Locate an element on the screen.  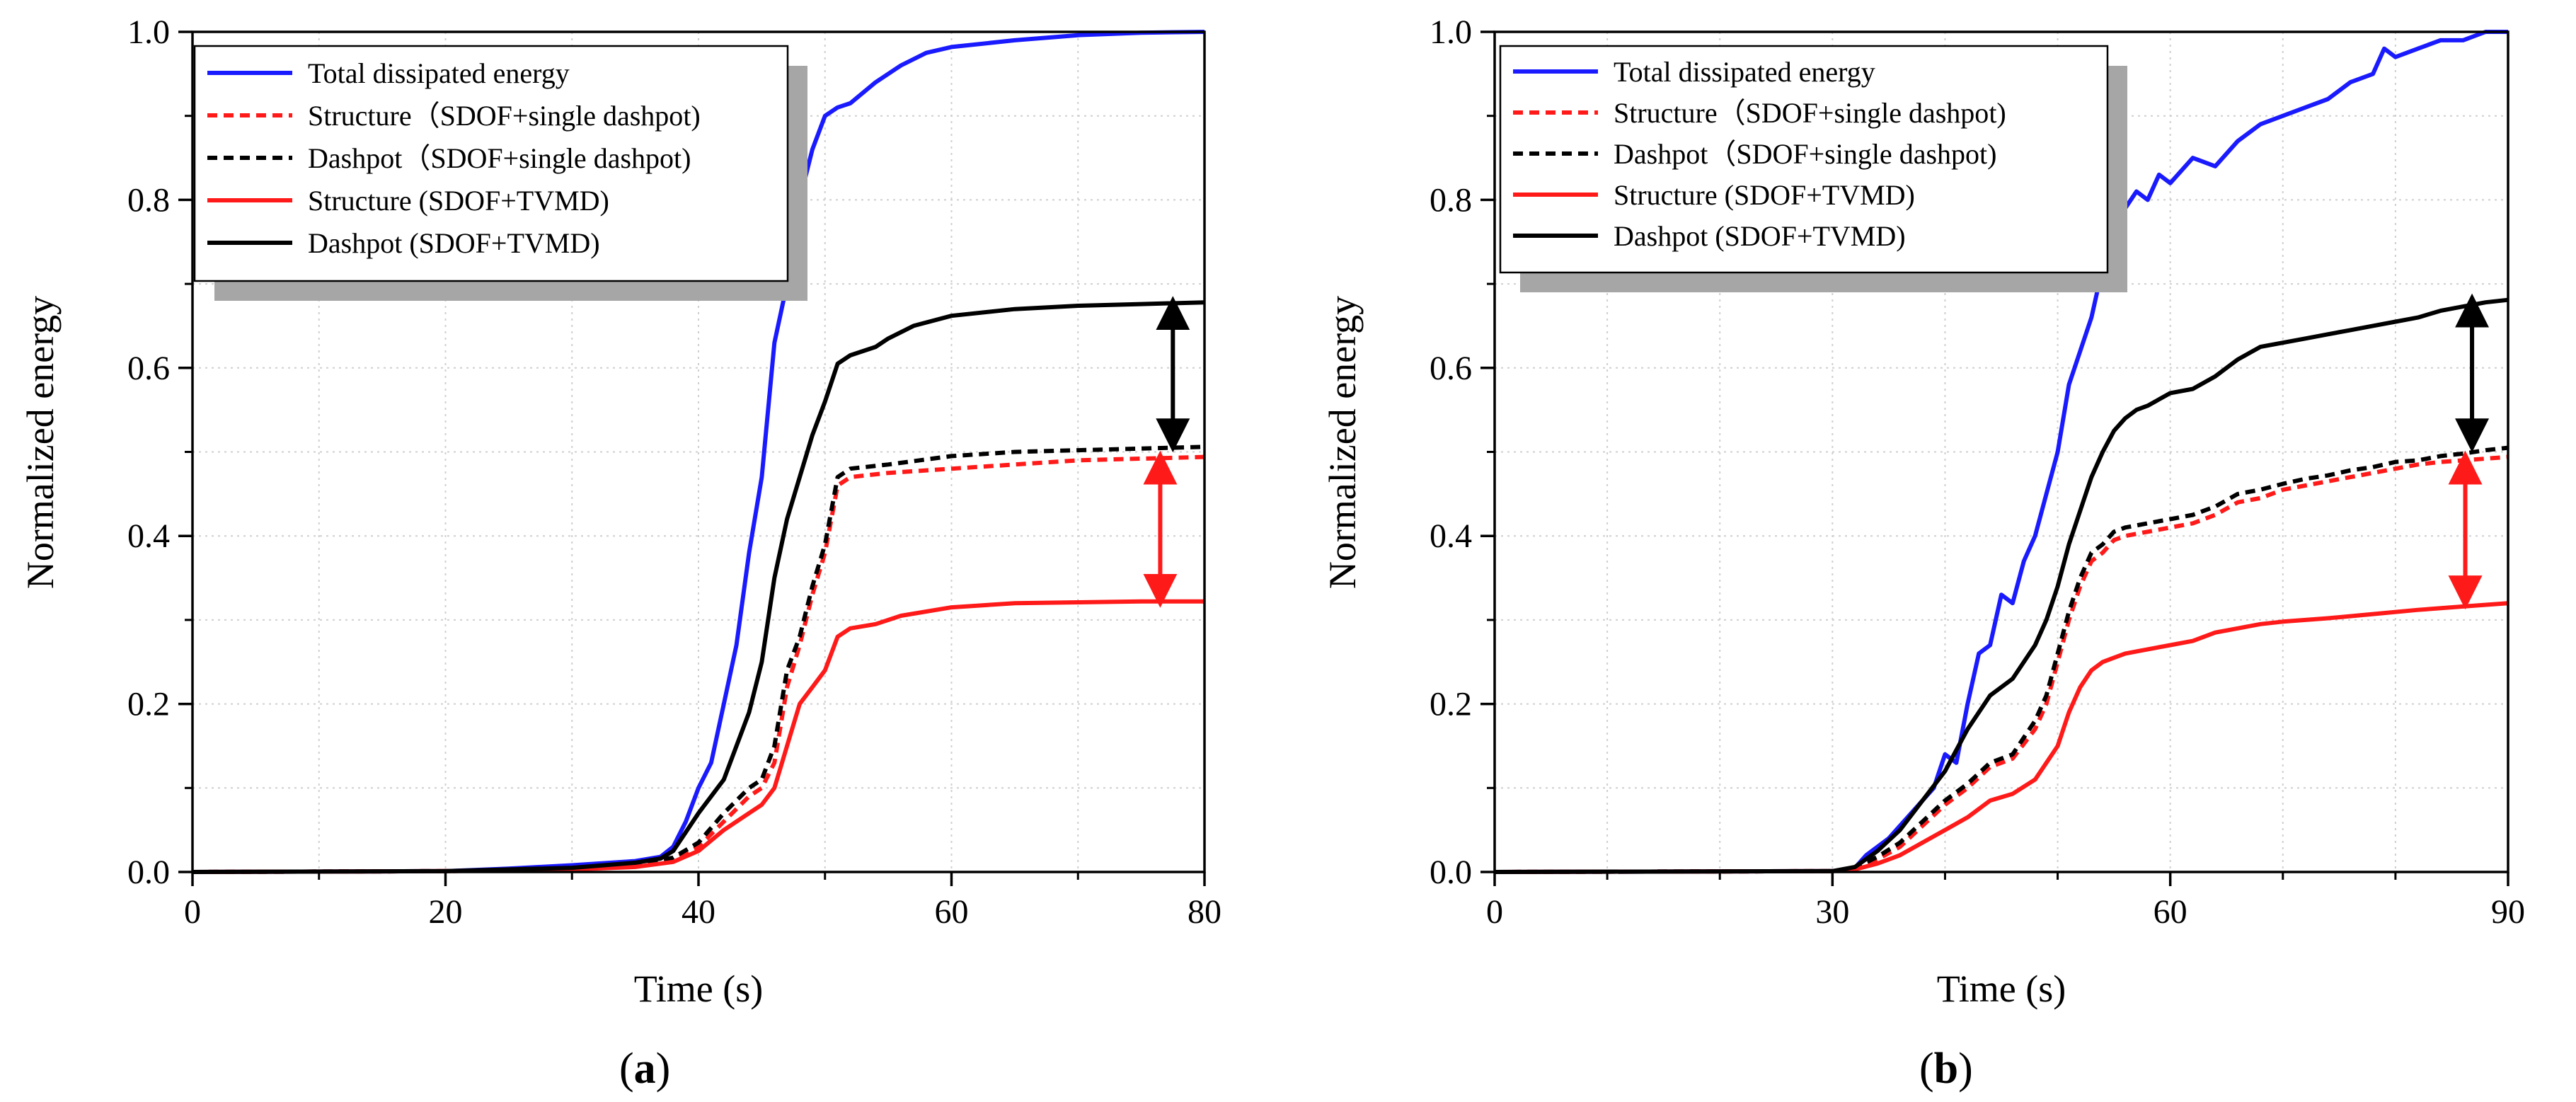
legend-box-b is located at coordinates (1804, 159).